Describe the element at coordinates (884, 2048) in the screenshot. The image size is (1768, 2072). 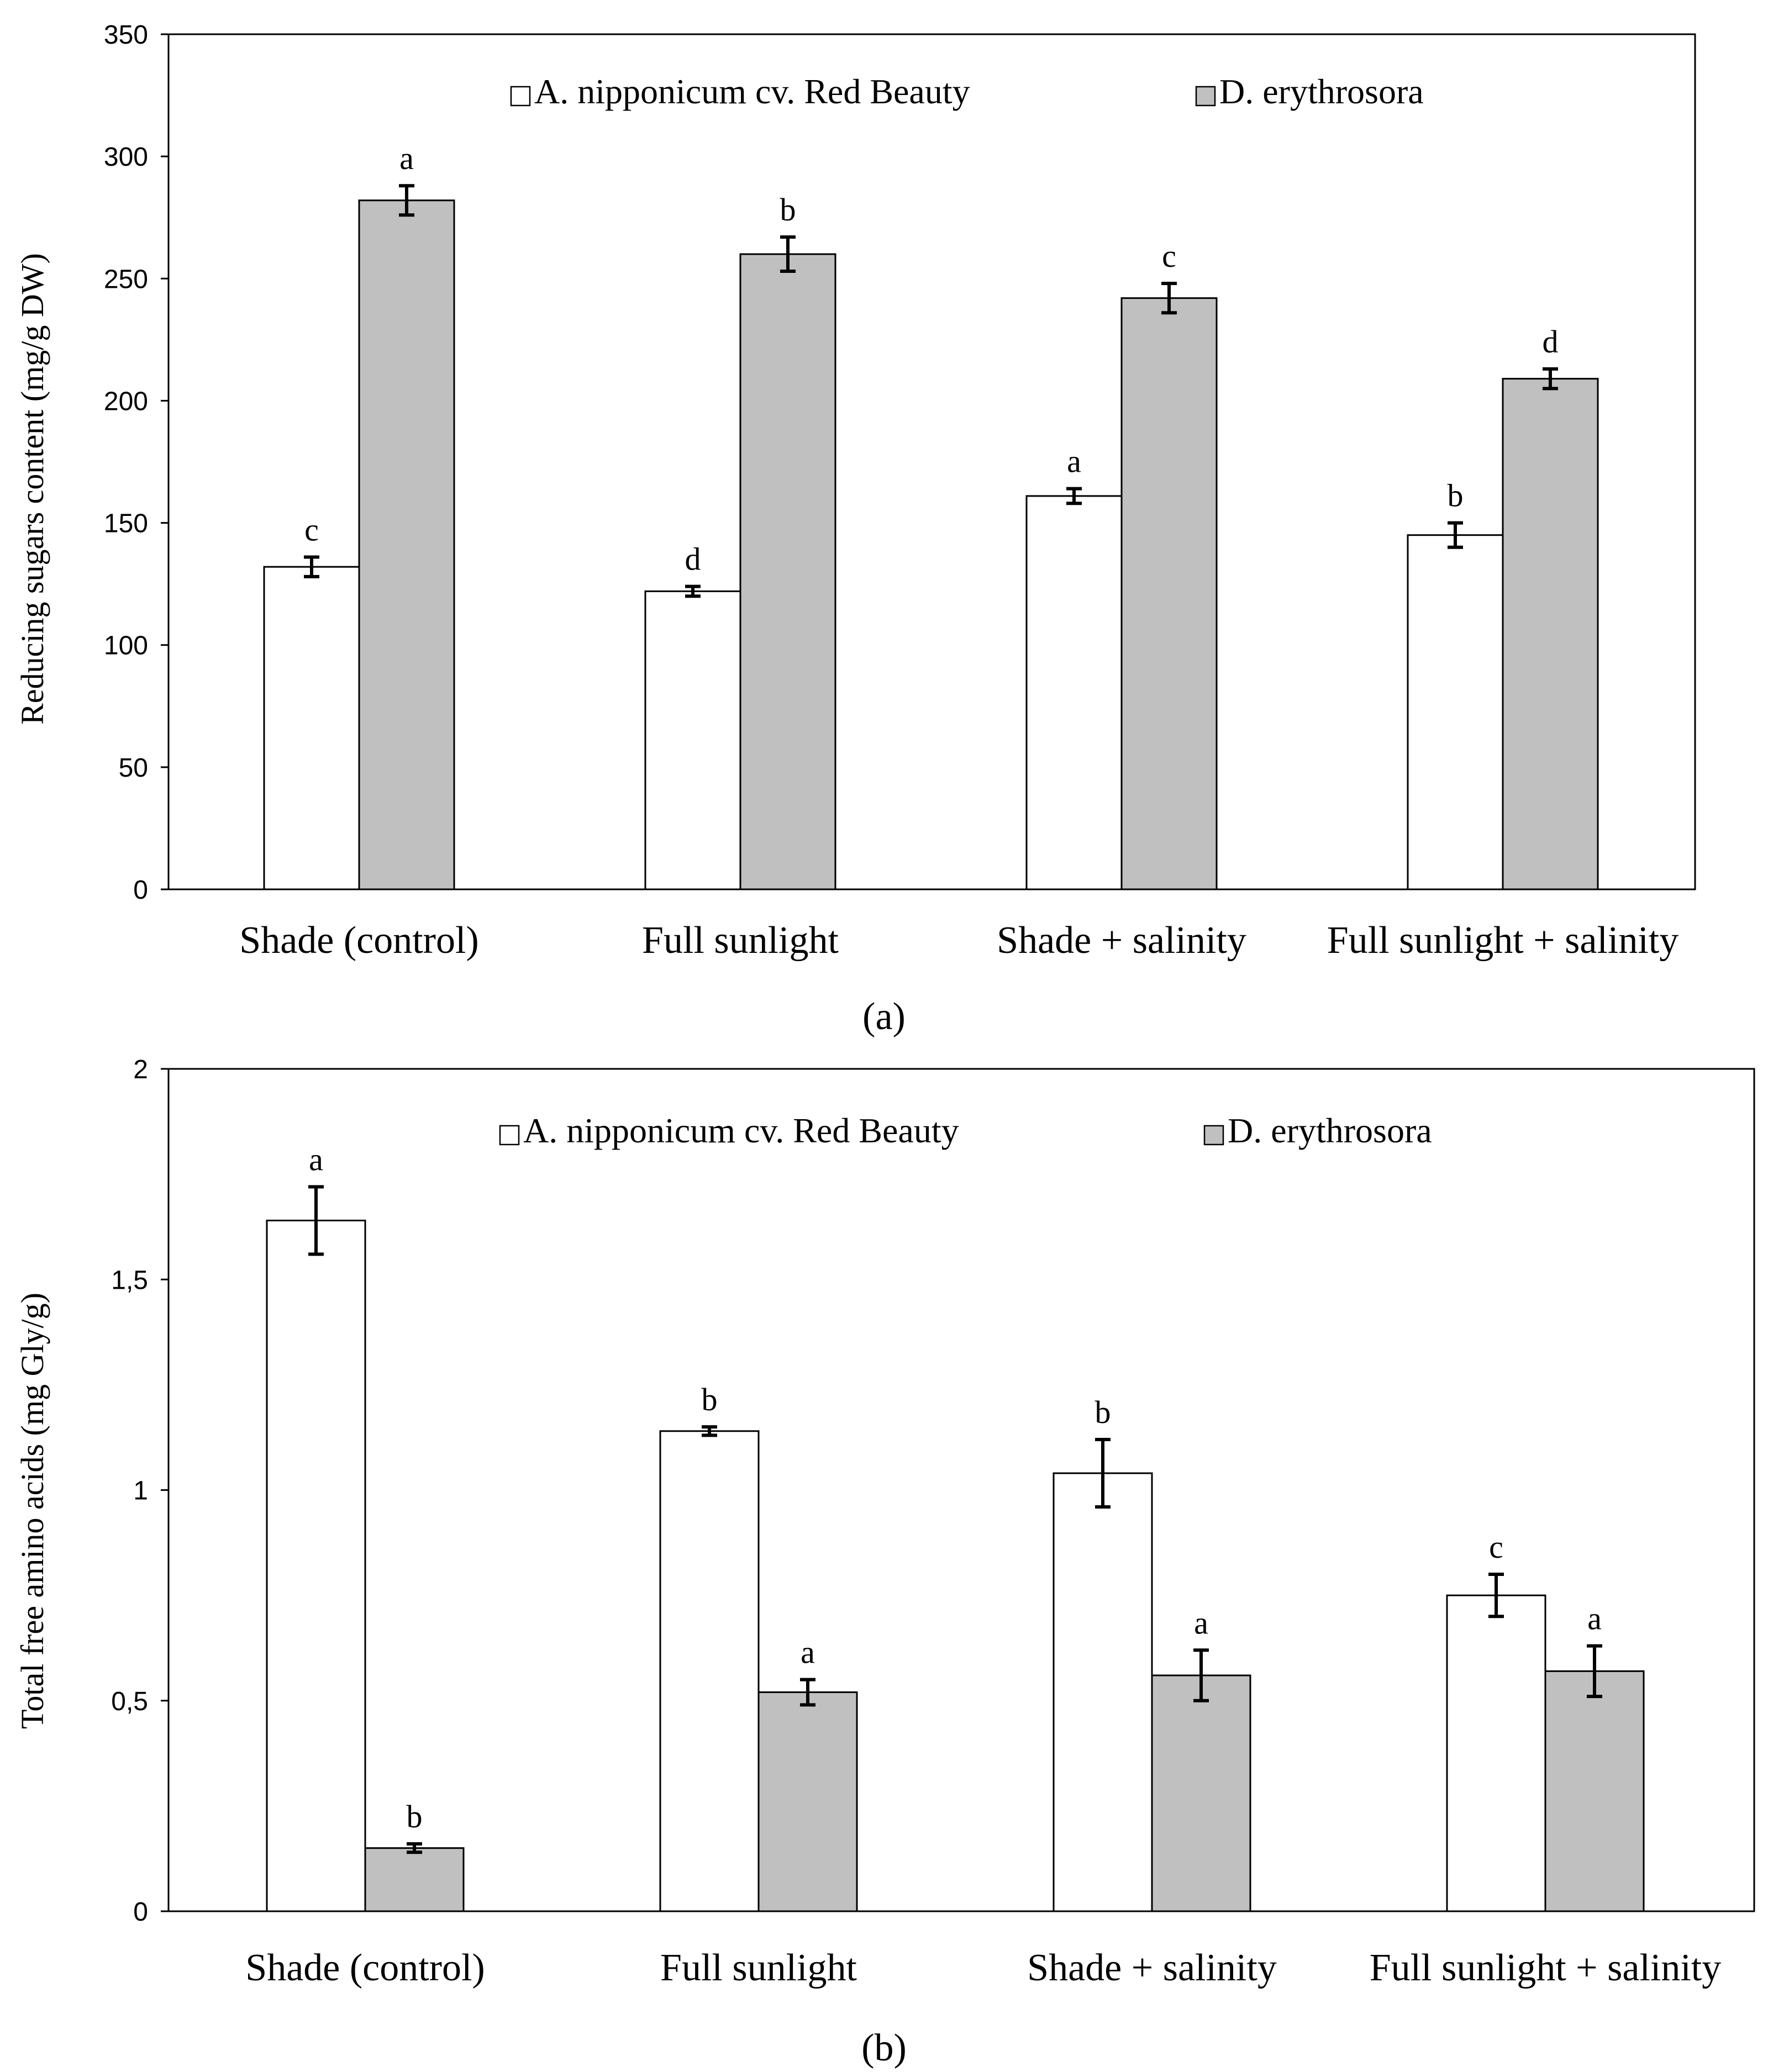
I see `panel-label: (b)` at that location.